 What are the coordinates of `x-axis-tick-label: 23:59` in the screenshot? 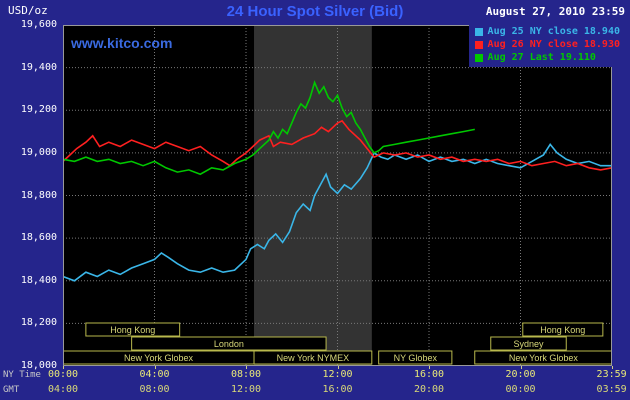 It's located at (611, 374).